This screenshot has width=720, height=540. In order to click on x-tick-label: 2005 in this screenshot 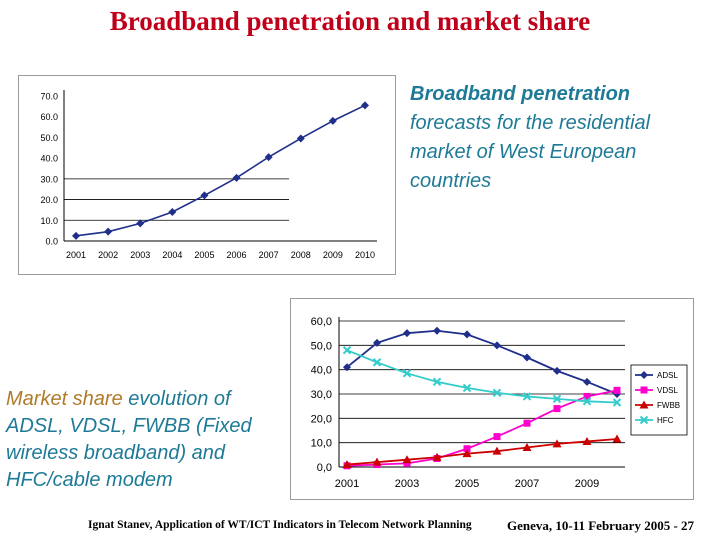, I will do `click(467, 484)`.